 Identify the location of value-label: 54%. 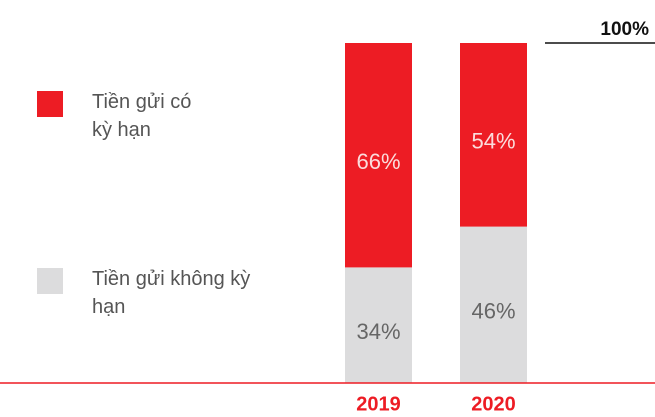
(493, 141).